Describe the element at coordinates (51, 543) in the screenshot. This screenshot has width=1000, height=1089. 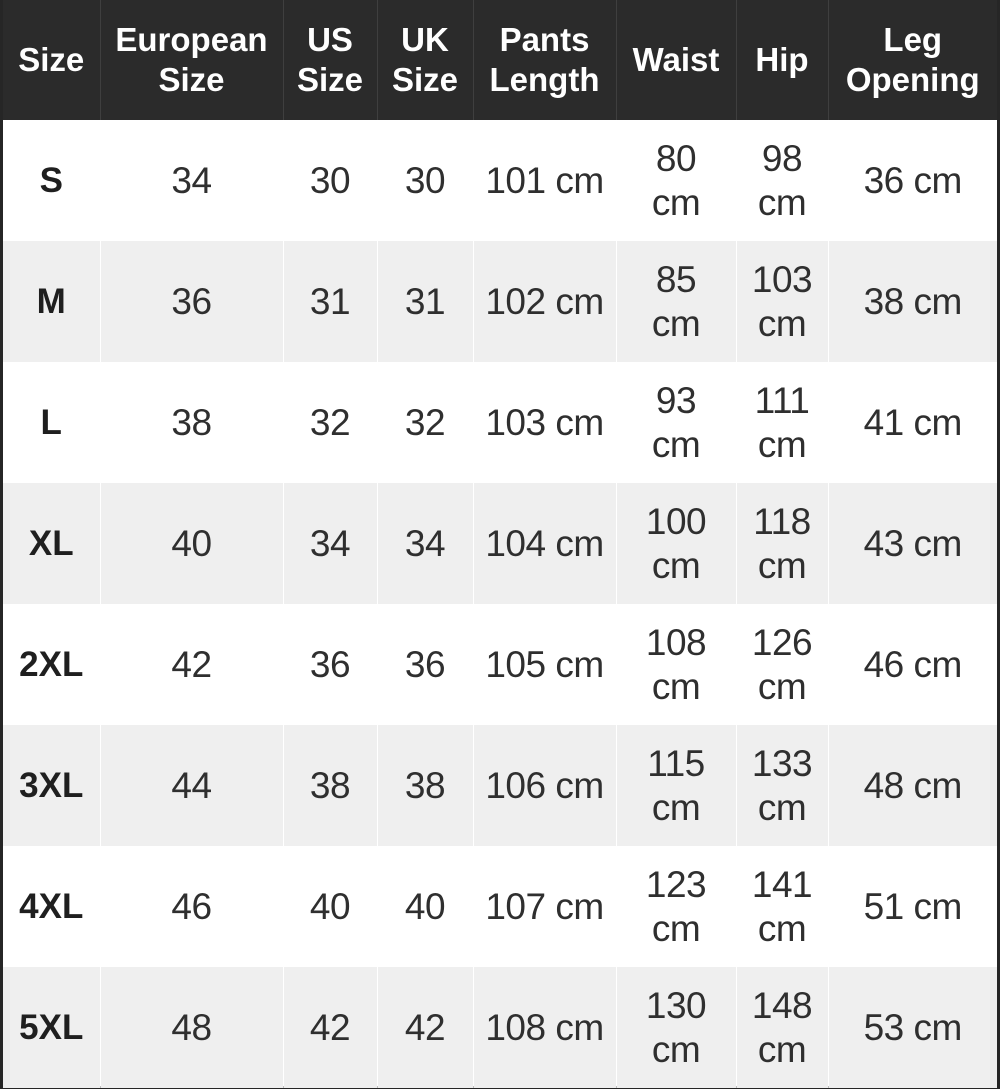
I see `size-cell: XL` at that location.